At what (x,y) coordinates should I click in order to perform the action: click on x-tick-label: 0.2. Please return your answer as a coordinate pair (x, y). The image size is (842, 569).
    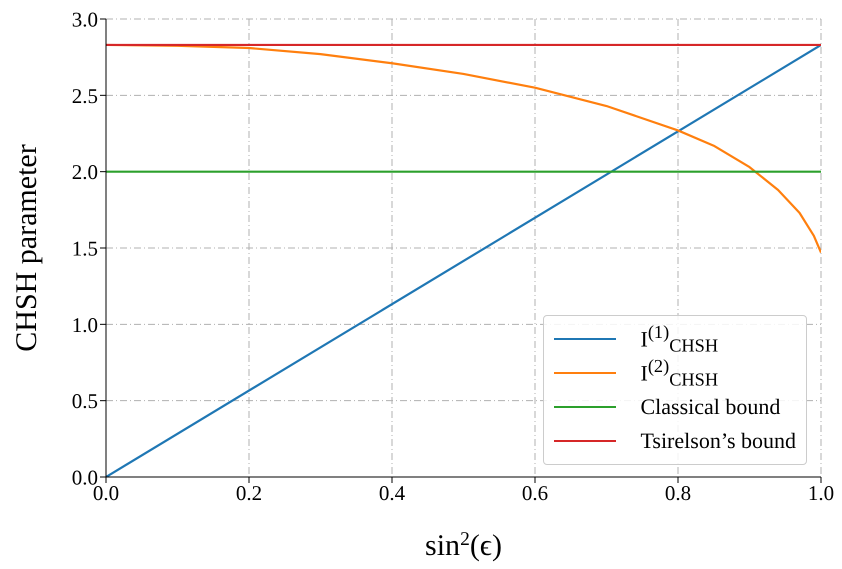
    Looking at the image, I should click on (249, 492).